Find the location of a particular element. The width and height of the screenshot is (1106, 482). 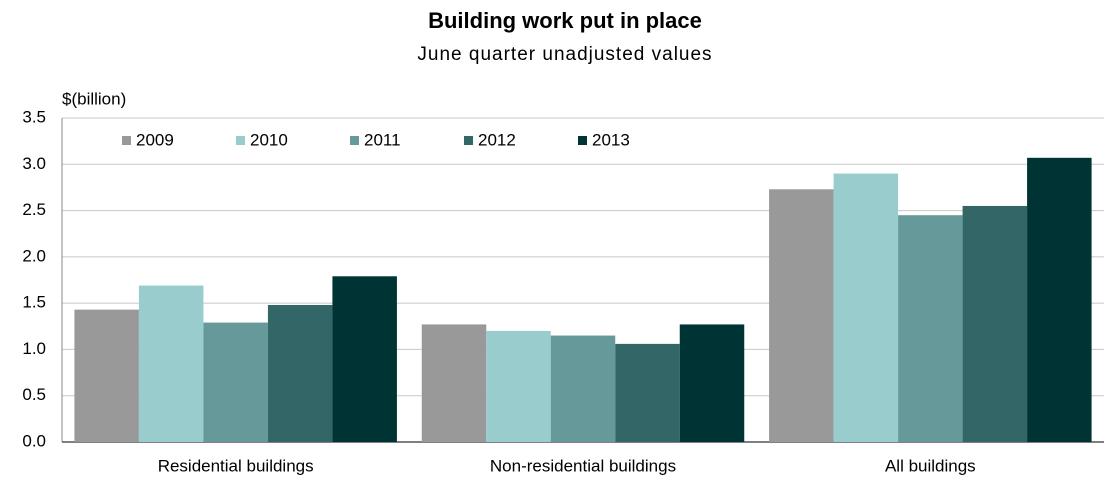

y-tick-label: 3.5 is located at coordinates (34, 116).